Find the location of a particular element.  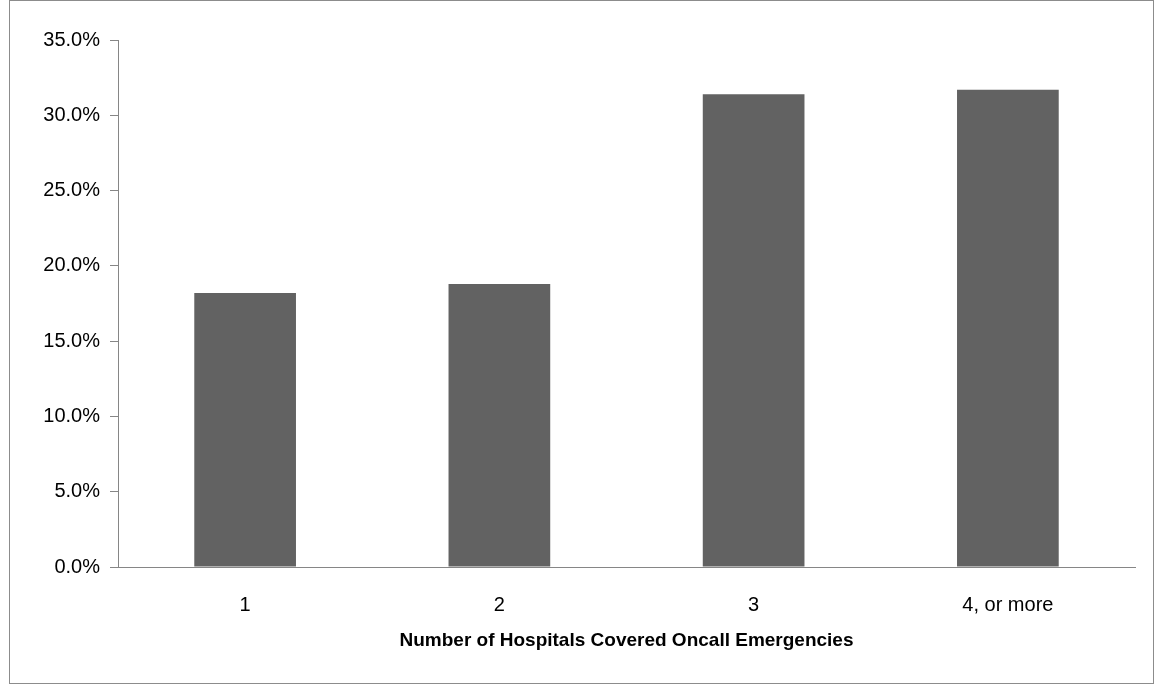

x-axis-title: Number of Hospitals Covered Oncall Emergencies is located at coordinates (626, 639).